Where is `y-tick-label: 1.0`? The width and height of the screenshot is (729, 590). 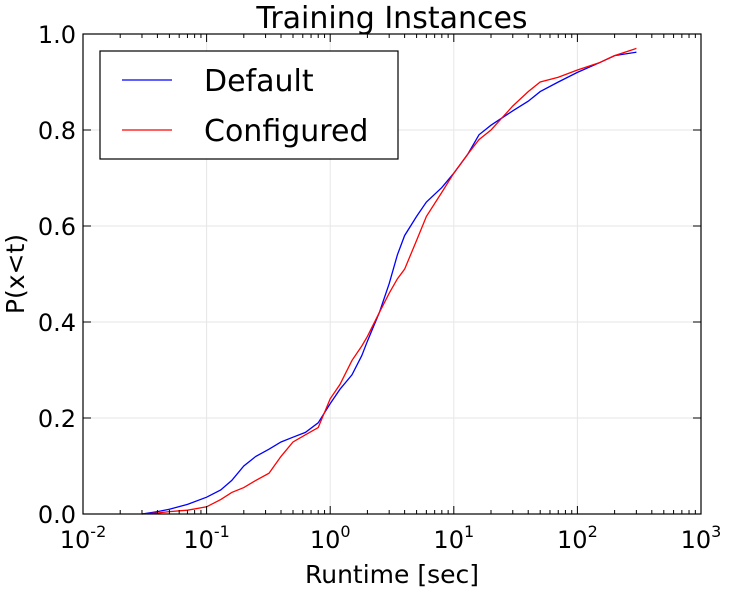 y-tick-label: 1.0 is located at coordinates (57, 35).